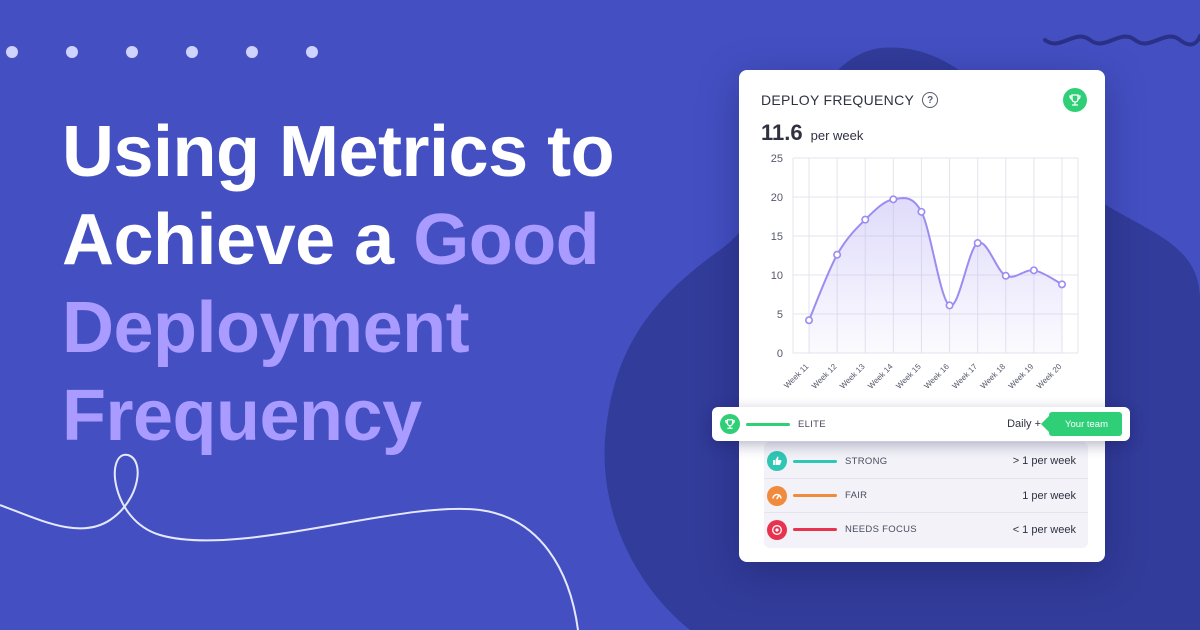 The width and height of the screenshot is (1200, 630). What do you see at coordinates (1081, 424) in the screenshot?
I see `your-team-tag: Your team` at bounding box center [1081, 424].